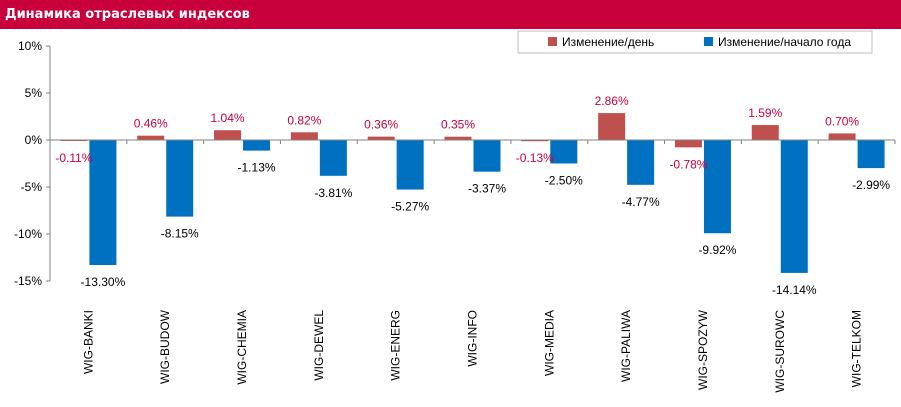 This screenshot has width=901, height=407. I want to click on data-label-year: -9.92%, so click(717, 250).